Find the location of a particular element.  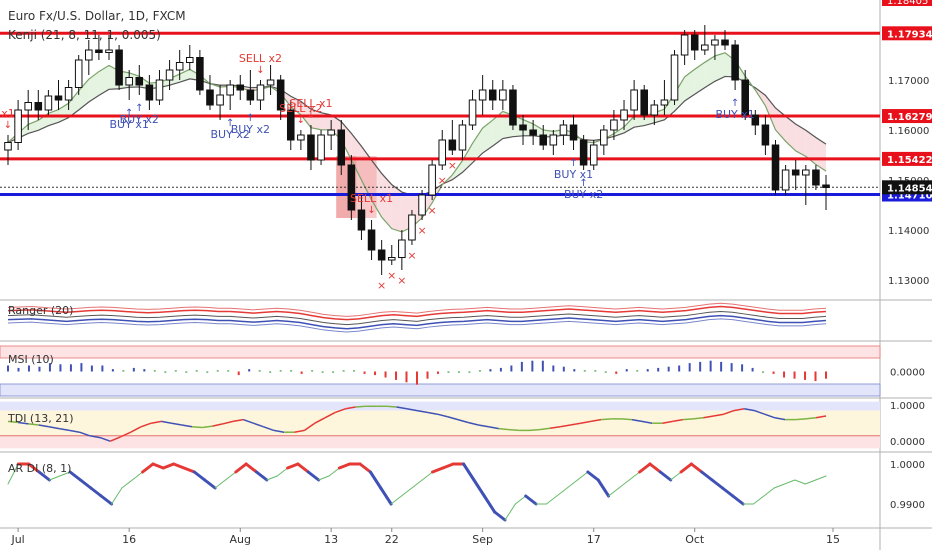

tdi-upper-band is located at coordinates (440, 406).